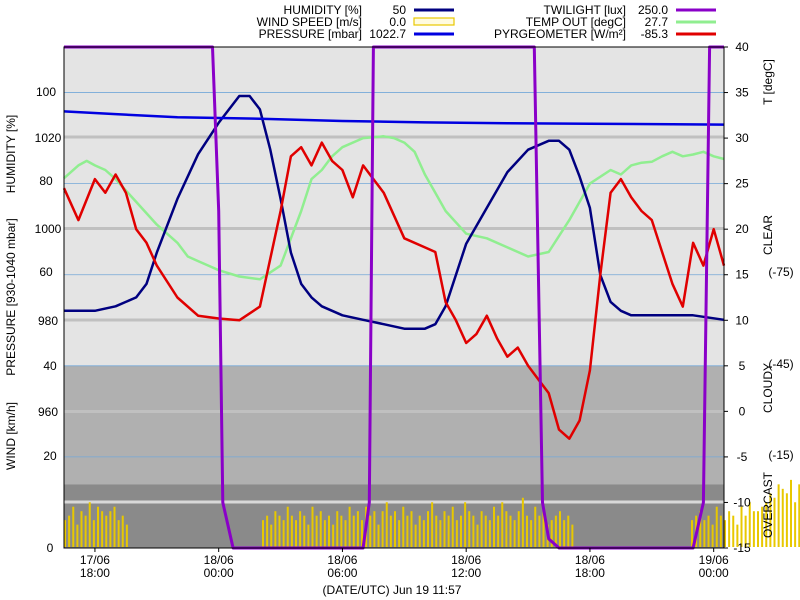 This screenshot has height=600, width=800. Describe the element at coordinates (466, 560) in the screenshot. I see `x-tick-date: 18/06` at that location.